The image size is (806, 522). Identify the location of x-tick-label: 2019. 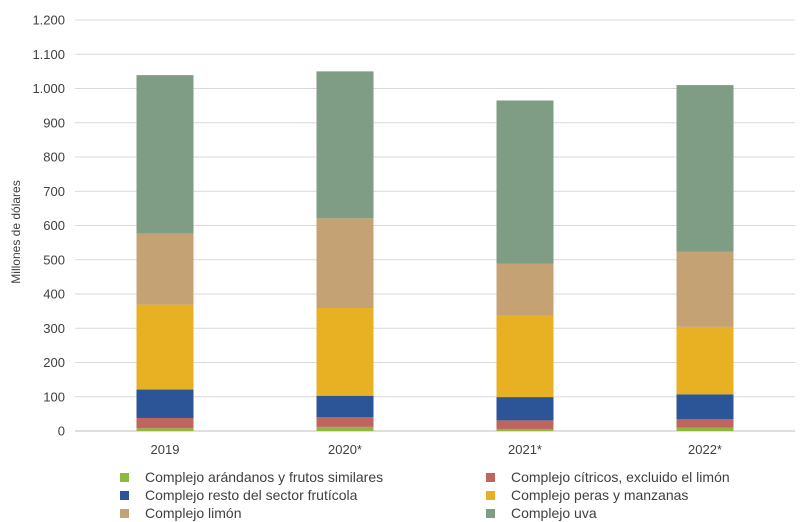
(165, 449).